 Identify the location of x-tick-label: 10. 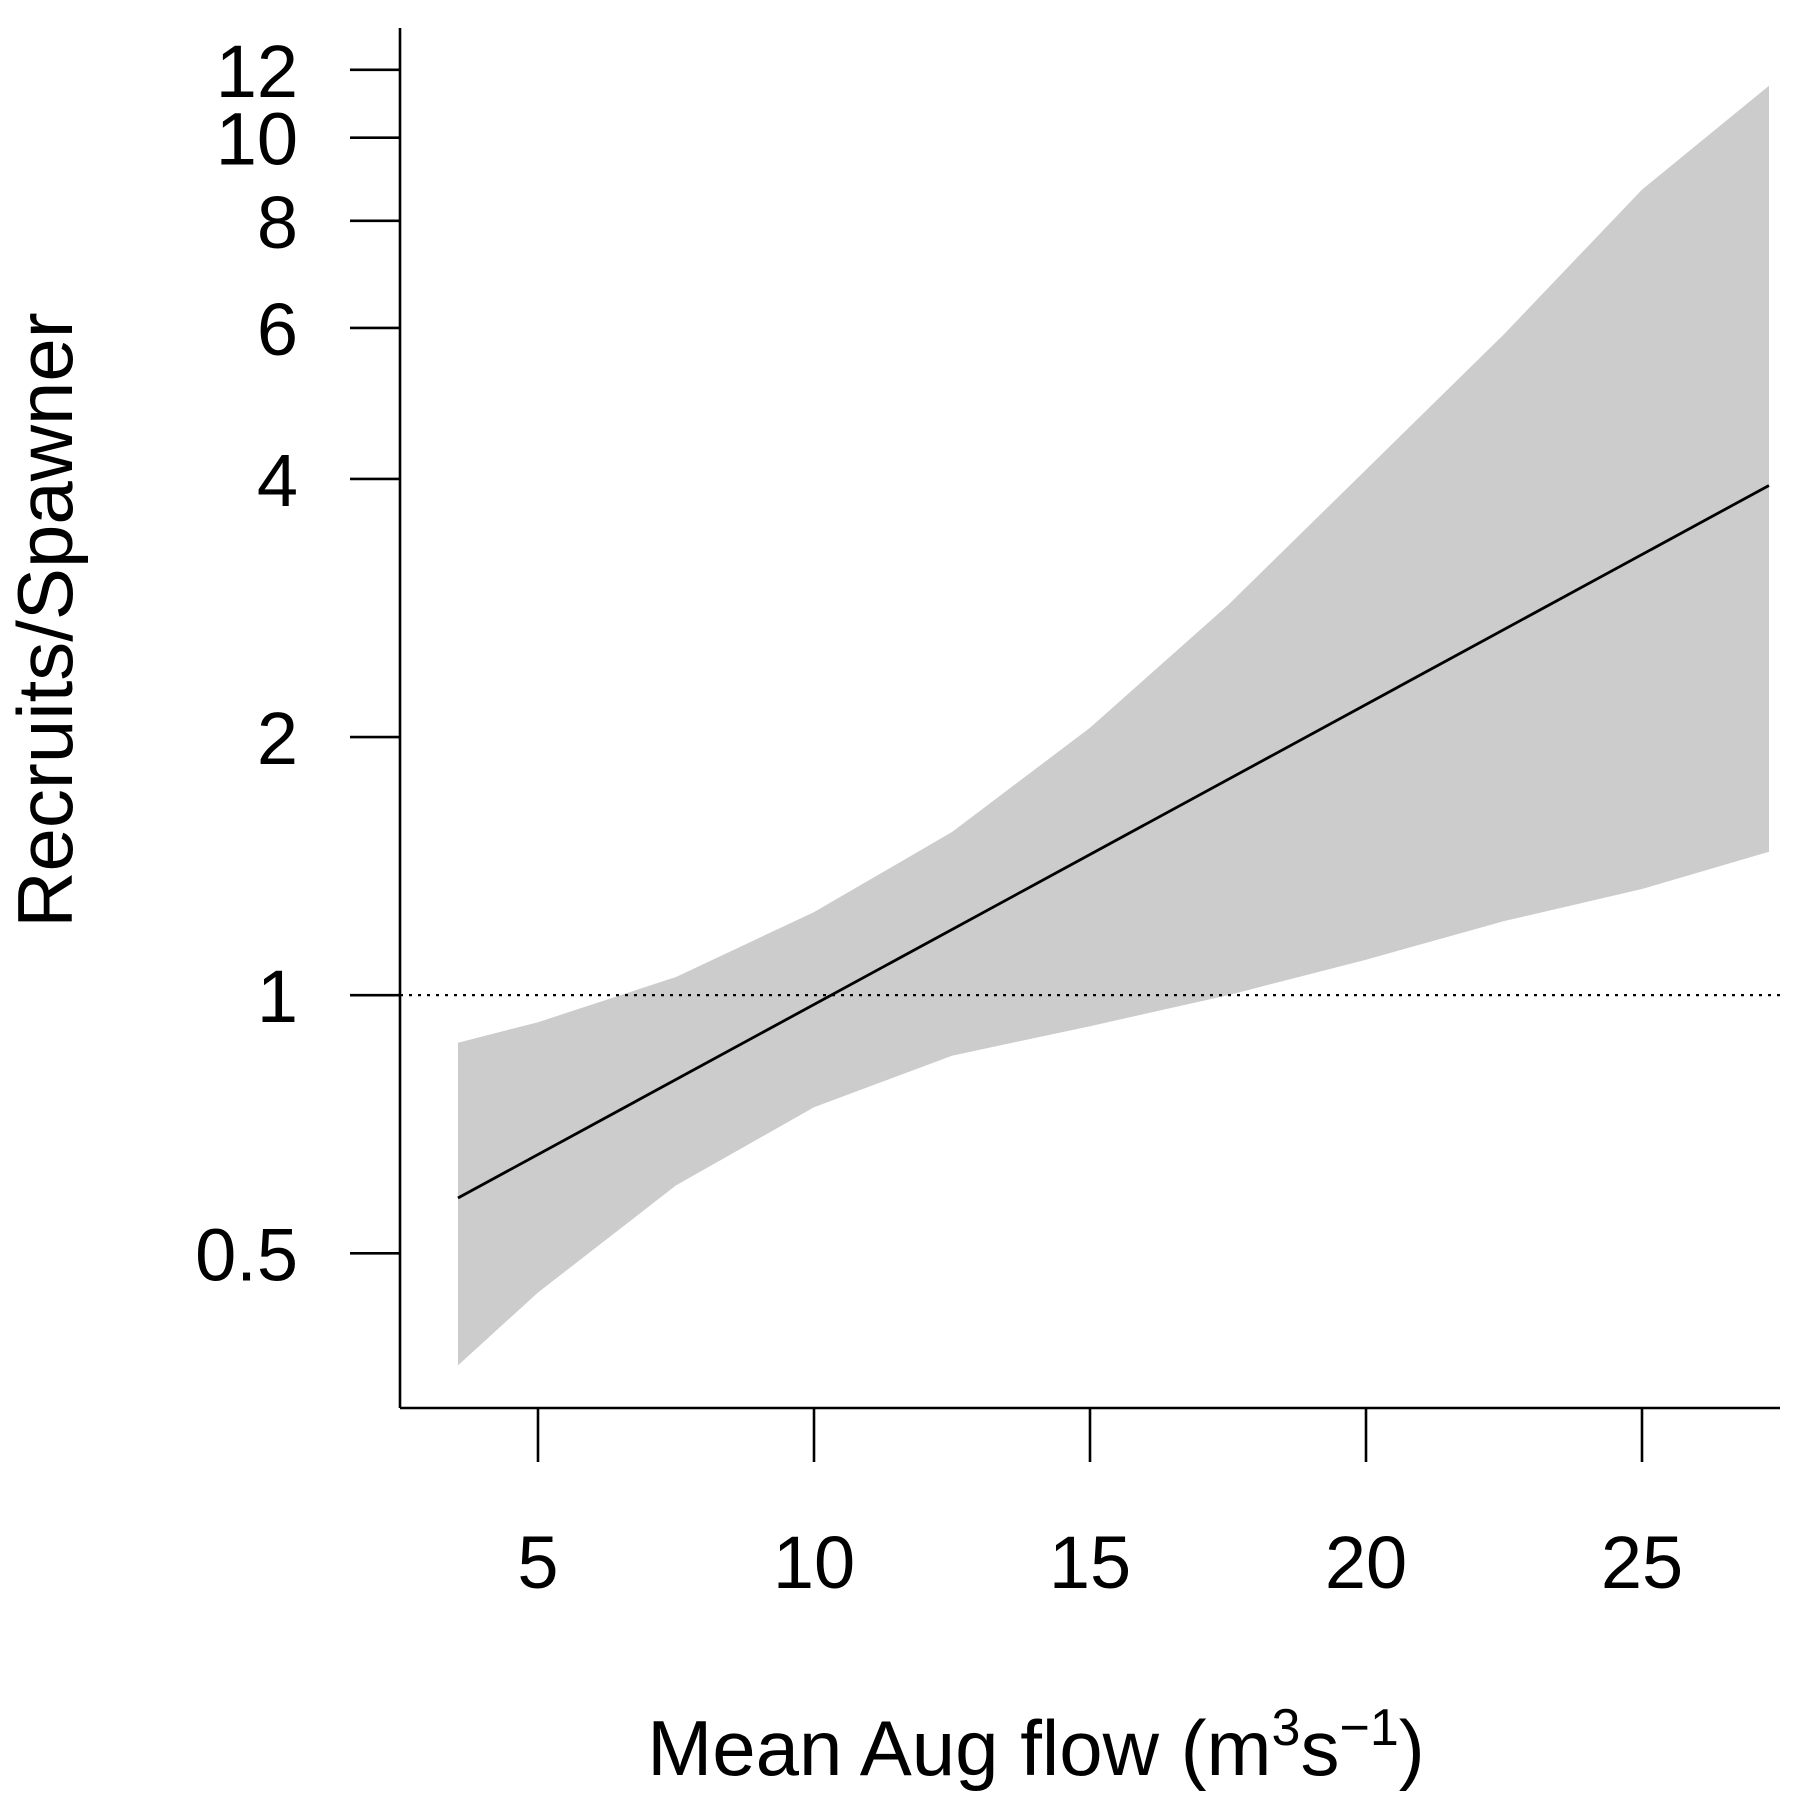
(814, 1562).